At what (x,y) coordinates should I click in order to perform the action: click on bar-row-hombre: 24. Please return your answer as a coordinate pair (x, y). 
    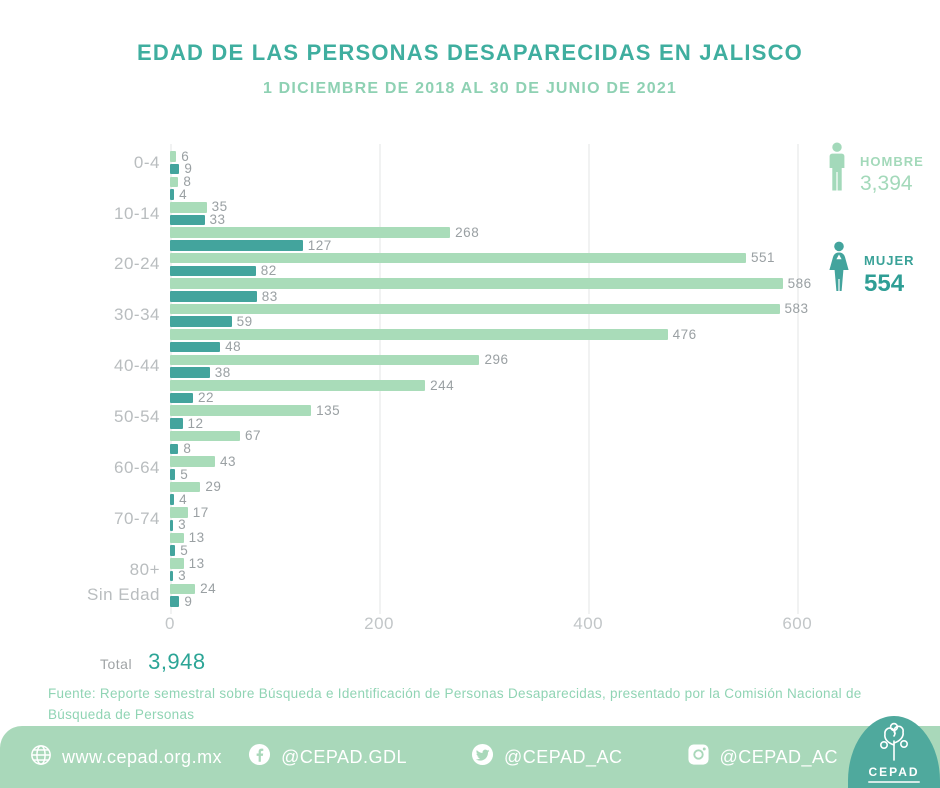
    Looking at the image, I should click on (515, 588).